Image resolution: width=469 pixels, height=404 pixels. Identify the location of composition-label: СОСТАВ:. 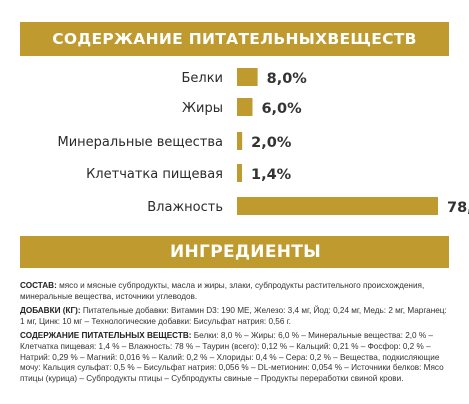
(38, 285).